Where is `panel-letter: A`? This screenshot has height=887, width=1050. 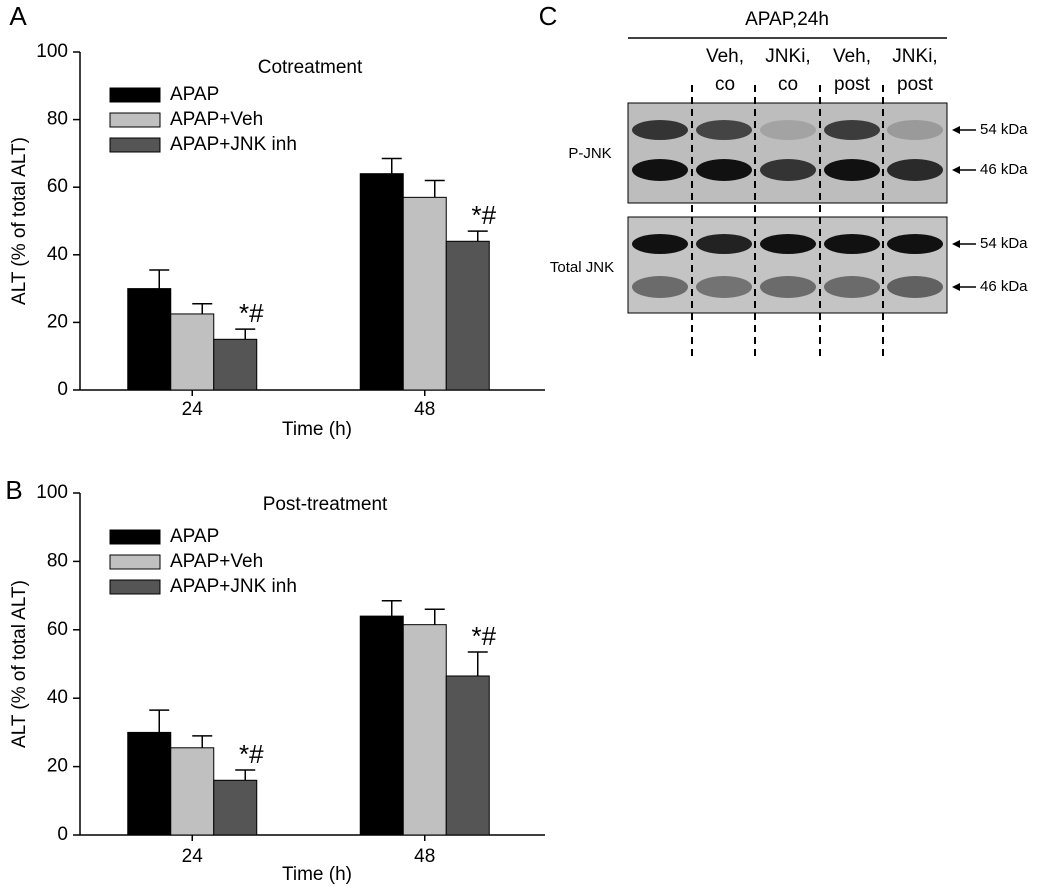 panel-letter: A is located at coordinates (18, 16).